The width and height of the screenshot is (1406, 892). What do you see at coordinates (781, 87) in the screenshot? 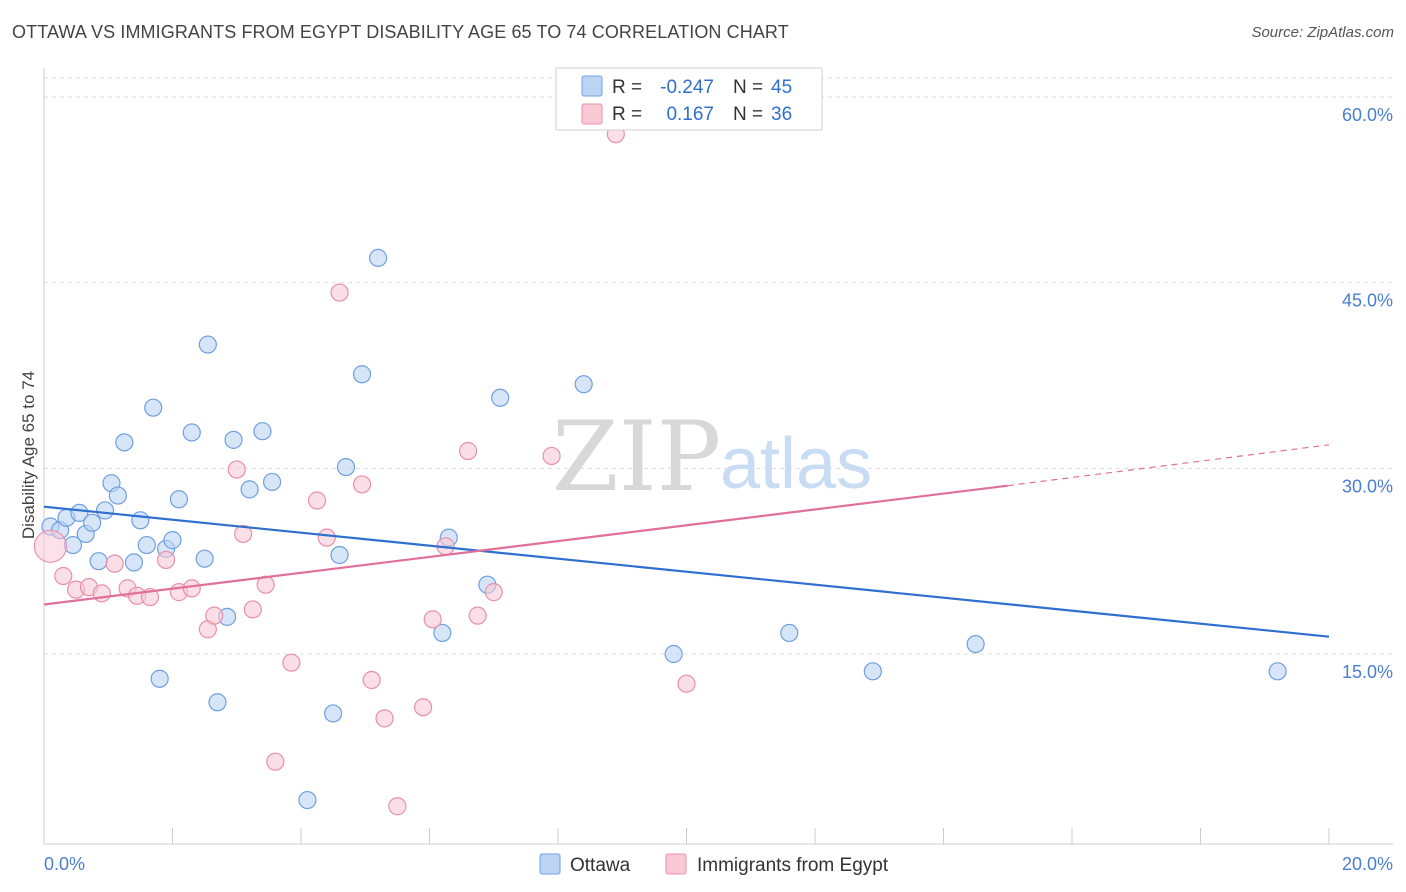
I see `legend-n-value-ottawa: 45` at bounding box center [781, 87].